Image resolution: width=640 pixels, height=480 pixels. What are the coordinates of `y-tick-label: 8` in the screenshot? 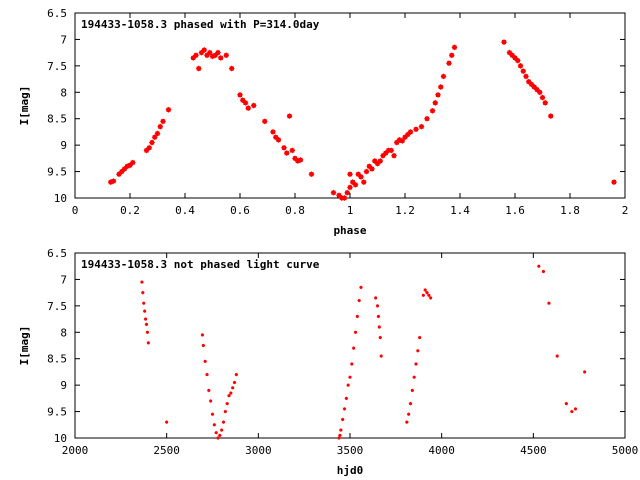 It's located at (63, 92).